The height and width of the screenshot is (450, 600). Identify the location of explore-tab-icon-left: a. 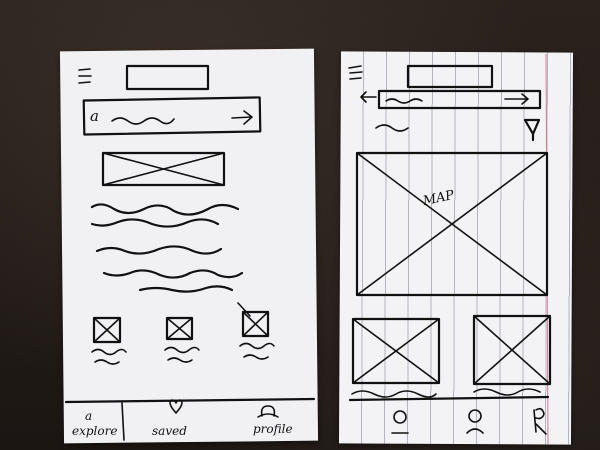
(89, 416).